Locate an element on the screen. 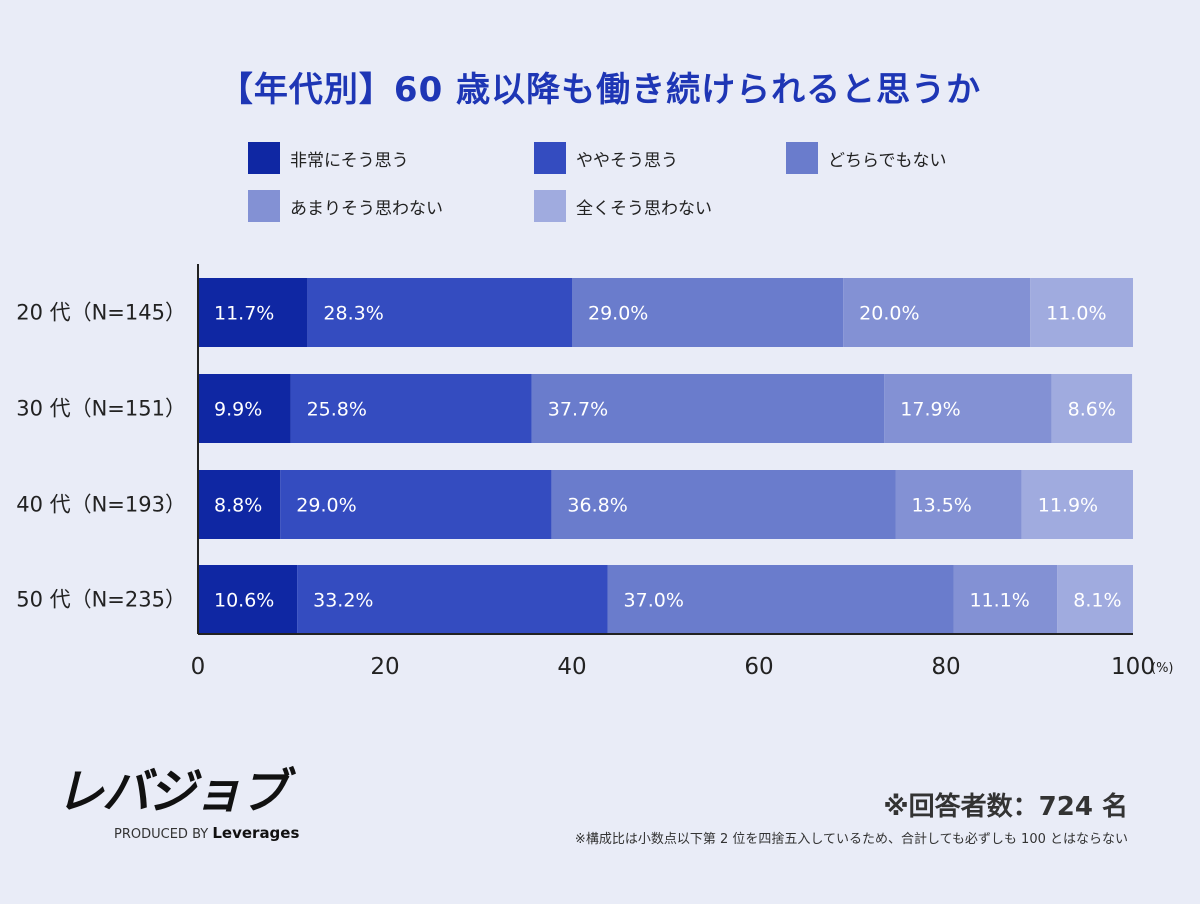 The height and width of the screenshot is (904, 1200). data-label: 8.8% is located at coordinates (238, 506).